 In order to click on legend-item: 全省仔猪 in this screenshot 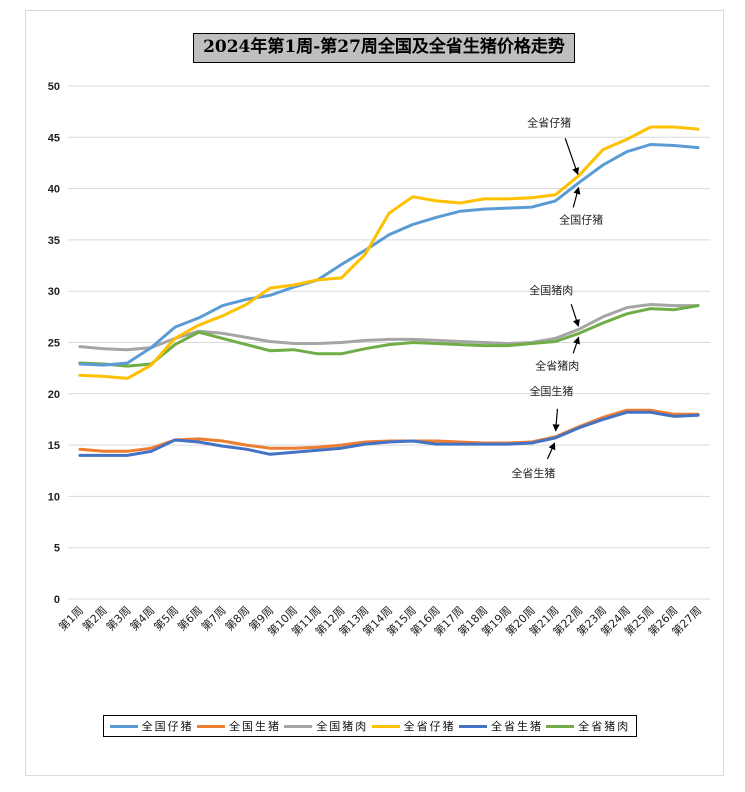, I will do `click(413, 726)`.